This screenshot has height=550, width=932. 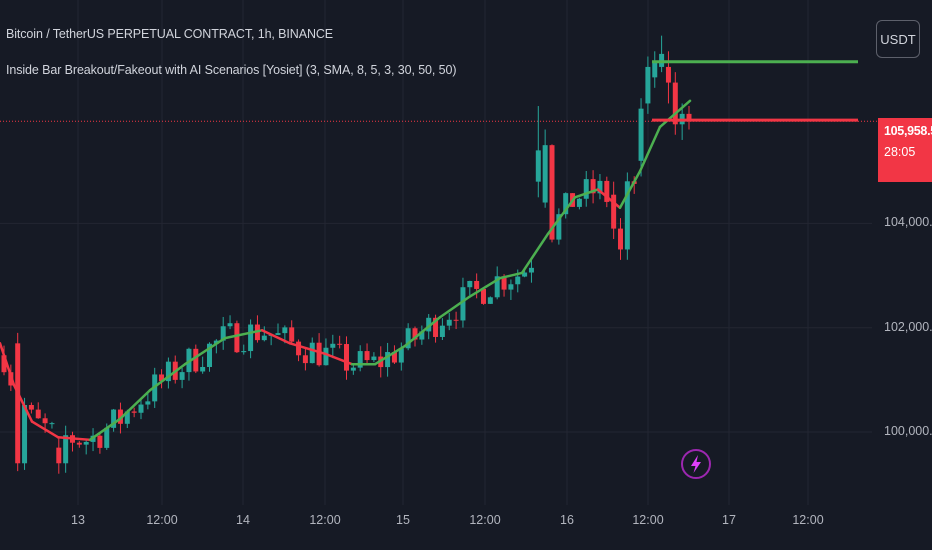 What do you see at coordinates (908, 131) in the screenshot?
I see `current-price-label: 105,958.5` at bounding box center [908, 131].